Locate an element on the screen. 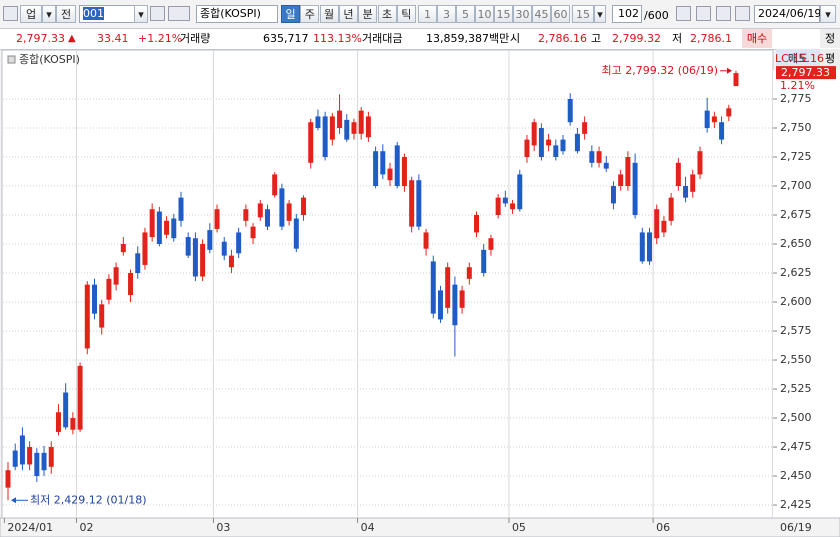 Image resolution: width=840 pixels, height=537 pixels. volume-ratio: 113.13% is located at coordinates (337, 38).